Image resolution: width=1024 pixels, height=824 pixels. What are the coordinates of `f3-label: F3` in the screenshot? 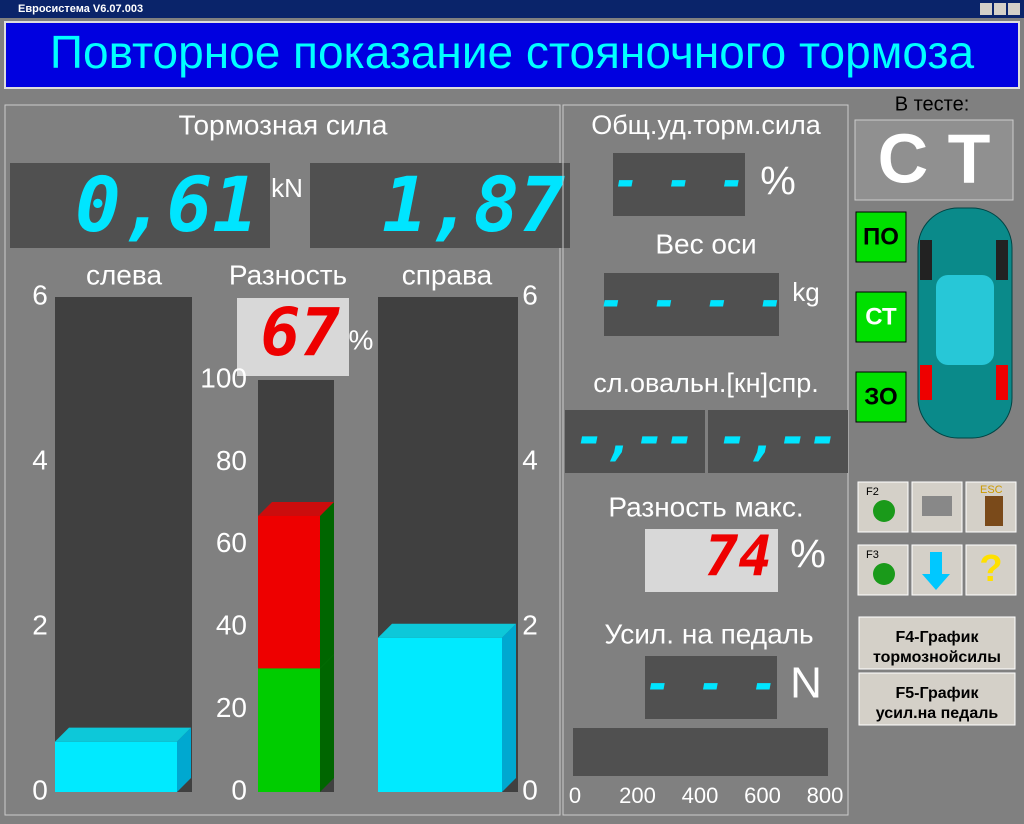 It's located at (872, 555).